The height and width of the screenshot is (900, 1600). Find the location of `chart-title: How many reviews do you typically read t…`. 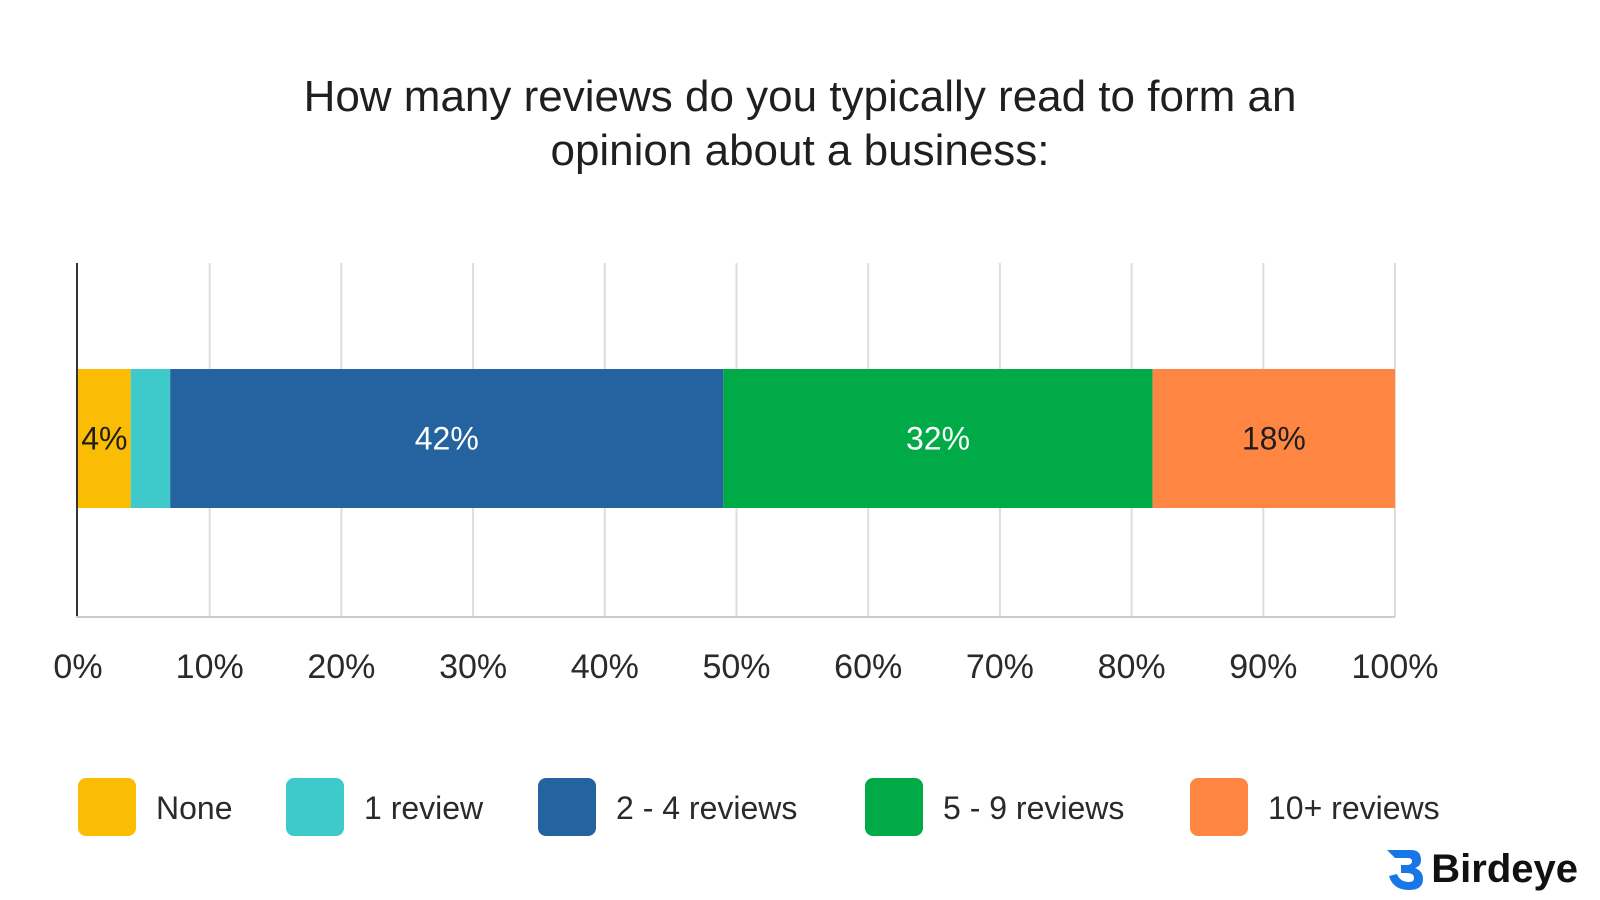

chart-title: How many reviews do you typically read t… is located at coordinates (800, 124).